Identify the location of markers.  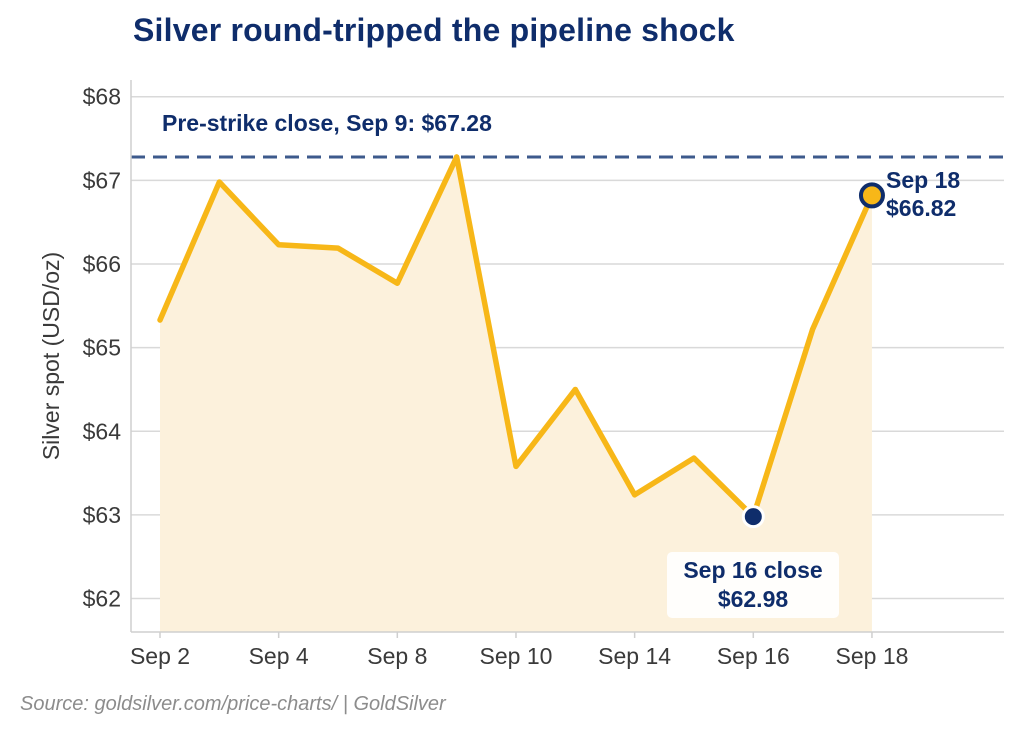
(813, 355).